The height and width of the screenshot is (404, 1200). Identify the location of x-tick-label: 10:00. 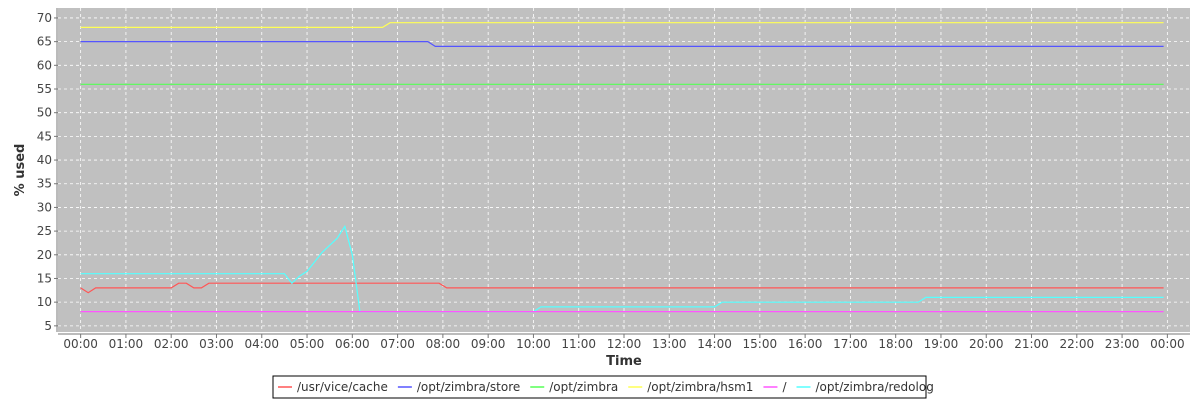
(533, 344).